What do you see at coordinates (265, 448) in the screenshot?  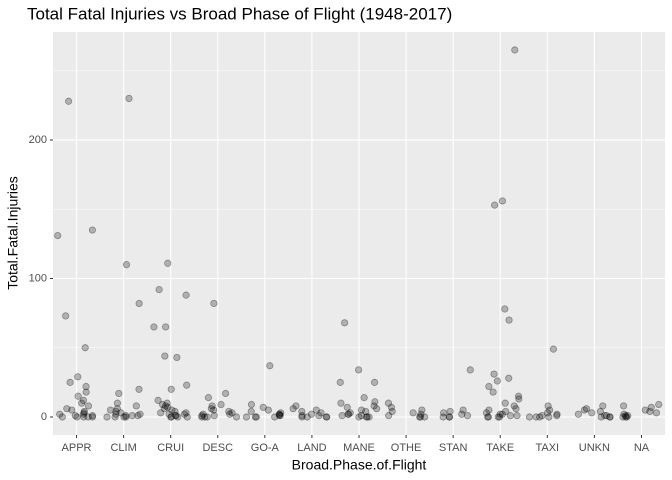 I see `x-tick-label: GO-A` at bounding box center [265, 448].